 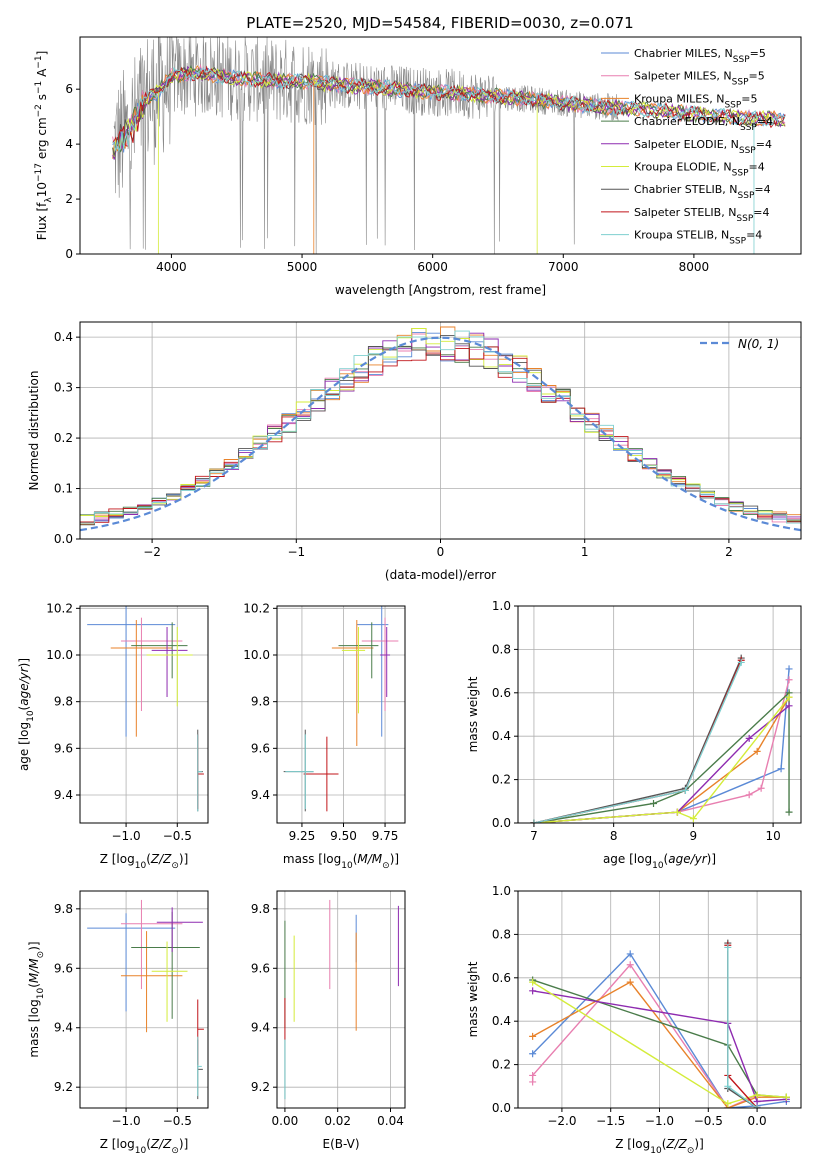 What do you see at coordinates (659, 861) in the screenshot?
I see `x-axis-label: age [log10(age/yr)]` at bounding box center [659, 861].